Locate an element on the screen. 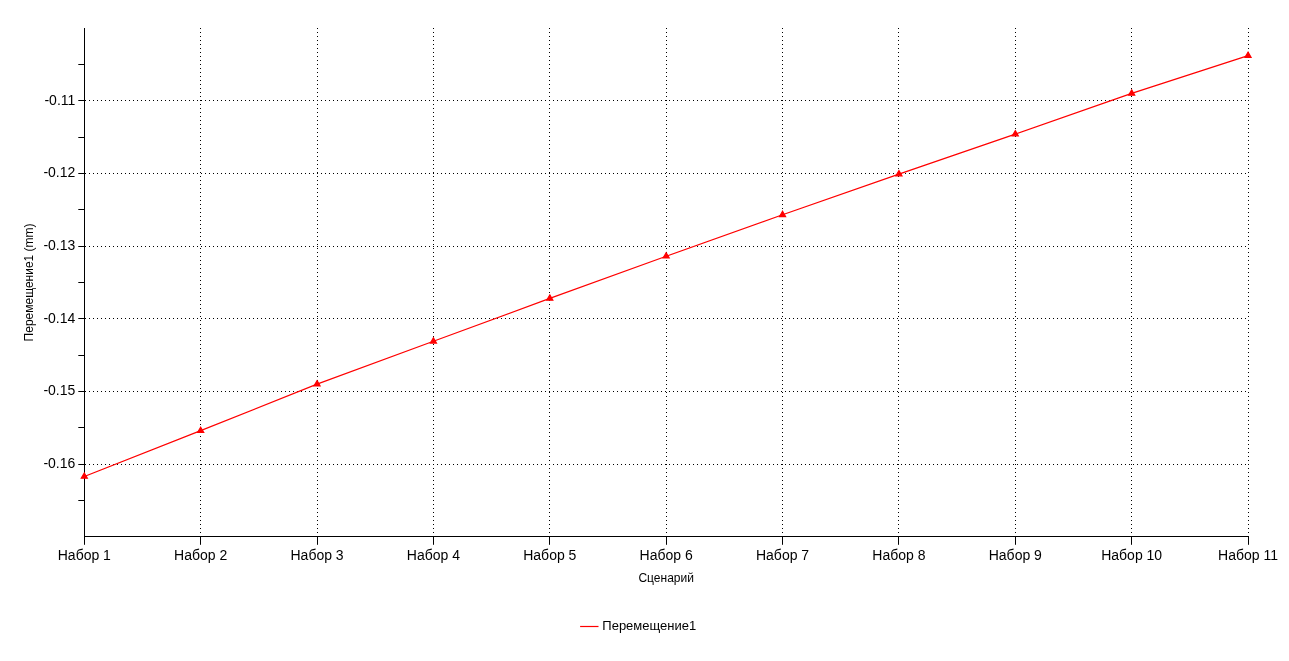 Image resolution: width=1289 pixels, height=661 pixels. x-tick-label: Набор 9 is located at coordinates (1015, 555).